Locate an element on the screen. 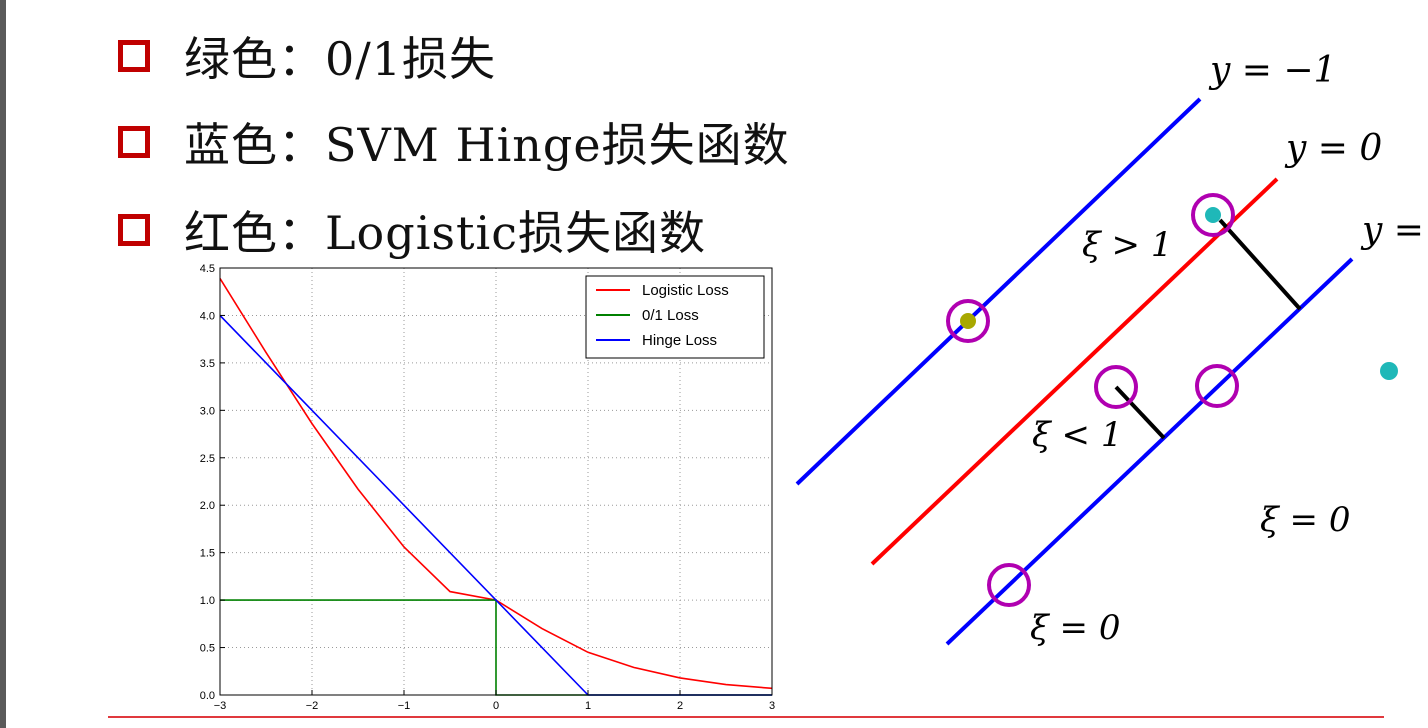 Image resolution: width=1428 pixels, height=728 pixels. legend-label: 0/1 Loss is located at coordinates (670, 315).